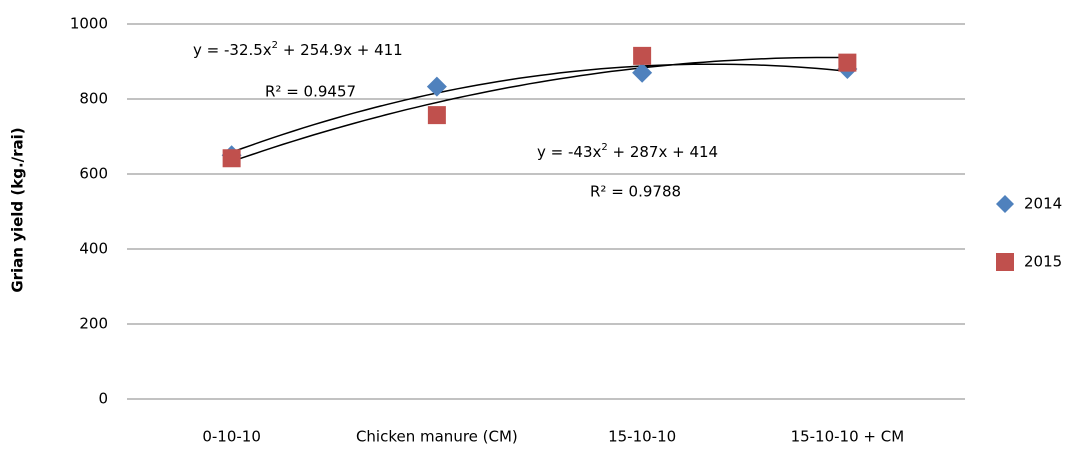 The image size is (1075, 452). Describe the element at coordinates (569, 152) in the screenshot. I see `equation-part: y = -43x` at that location.